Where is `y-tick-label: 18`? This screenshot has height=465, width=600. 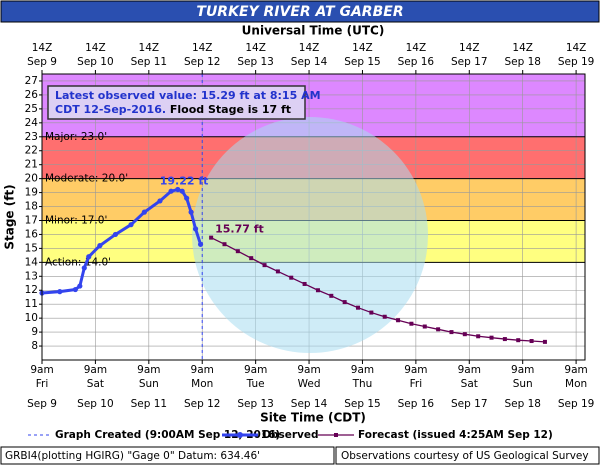 y-tick-label: 18 is located at coordinates (31, 207).